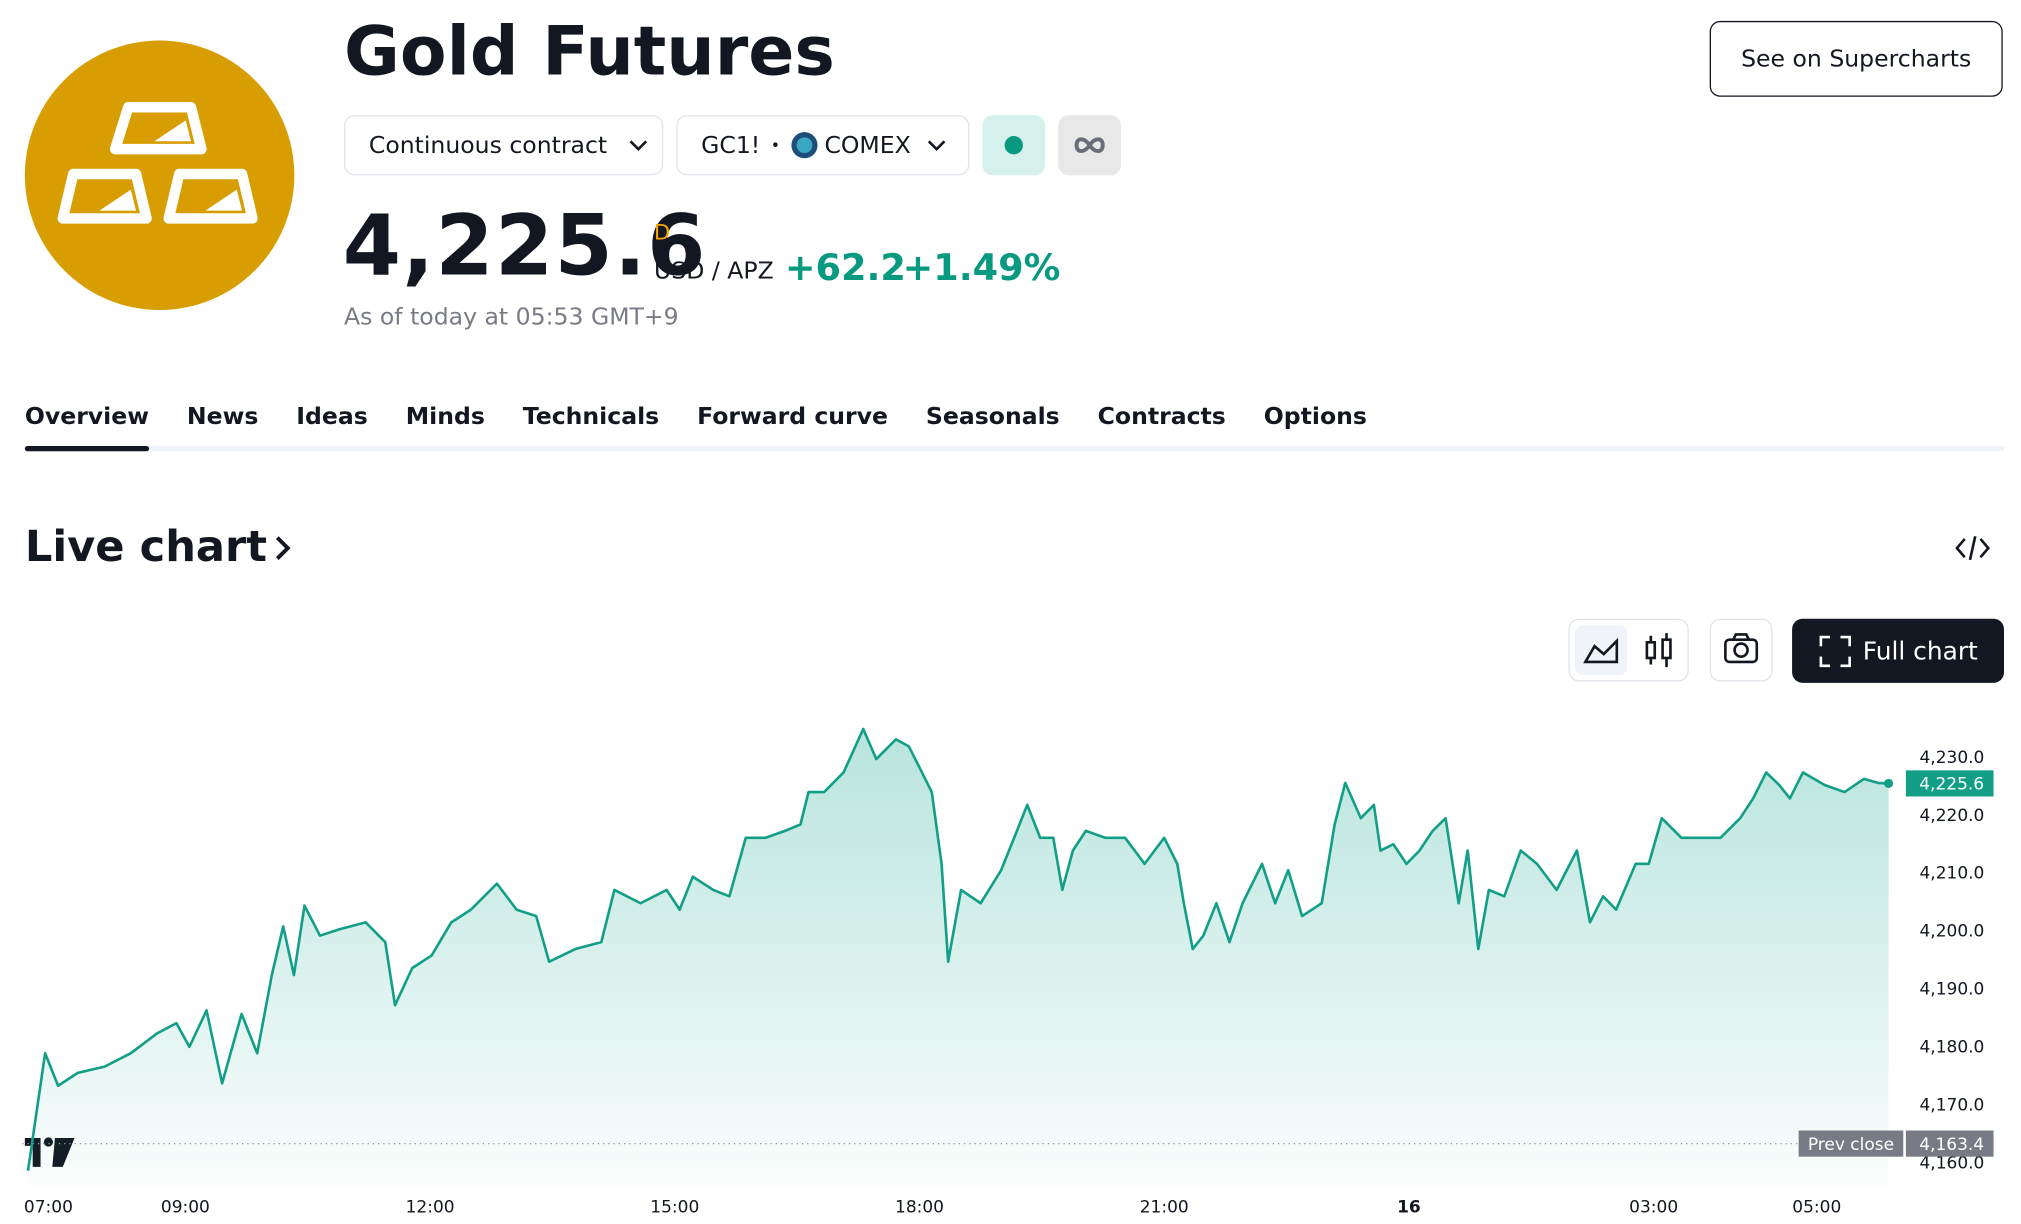  I want to click on snapshot-button, so click(1741, 650).